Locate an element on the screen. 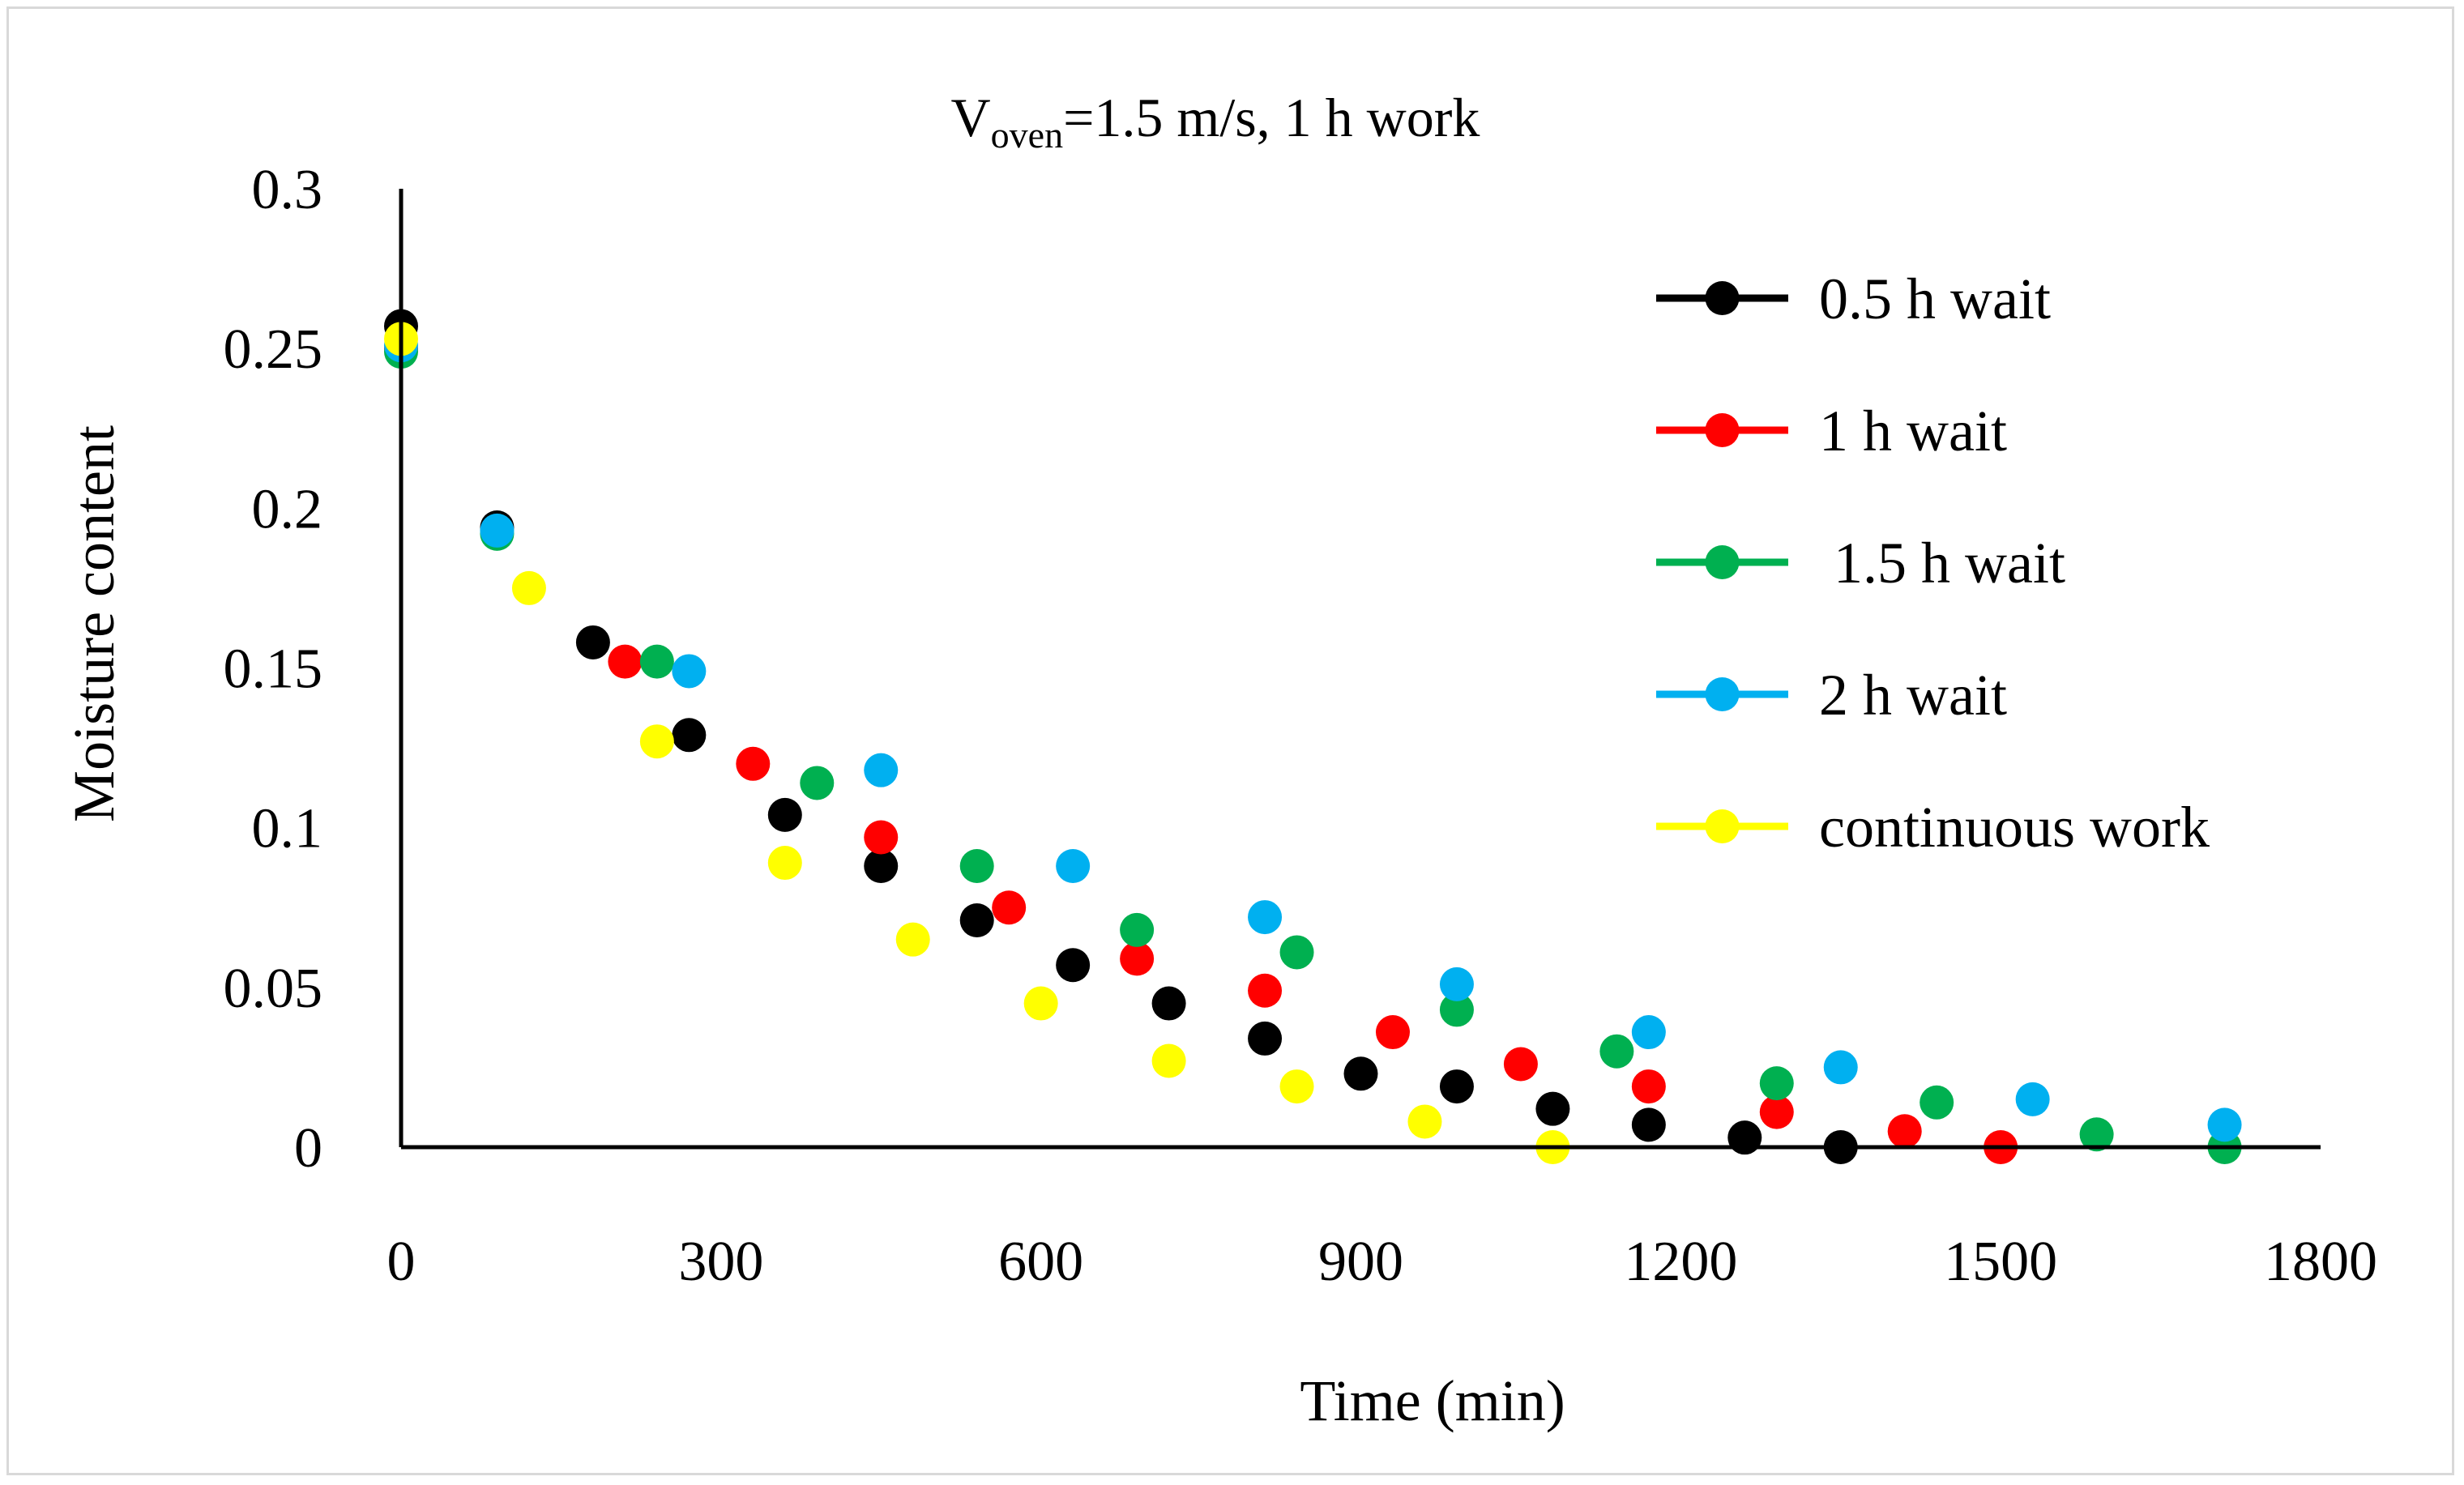 The image size is (2464, 1485). x-axis-label: Time (min) is located at coordinates (1432, 1400).